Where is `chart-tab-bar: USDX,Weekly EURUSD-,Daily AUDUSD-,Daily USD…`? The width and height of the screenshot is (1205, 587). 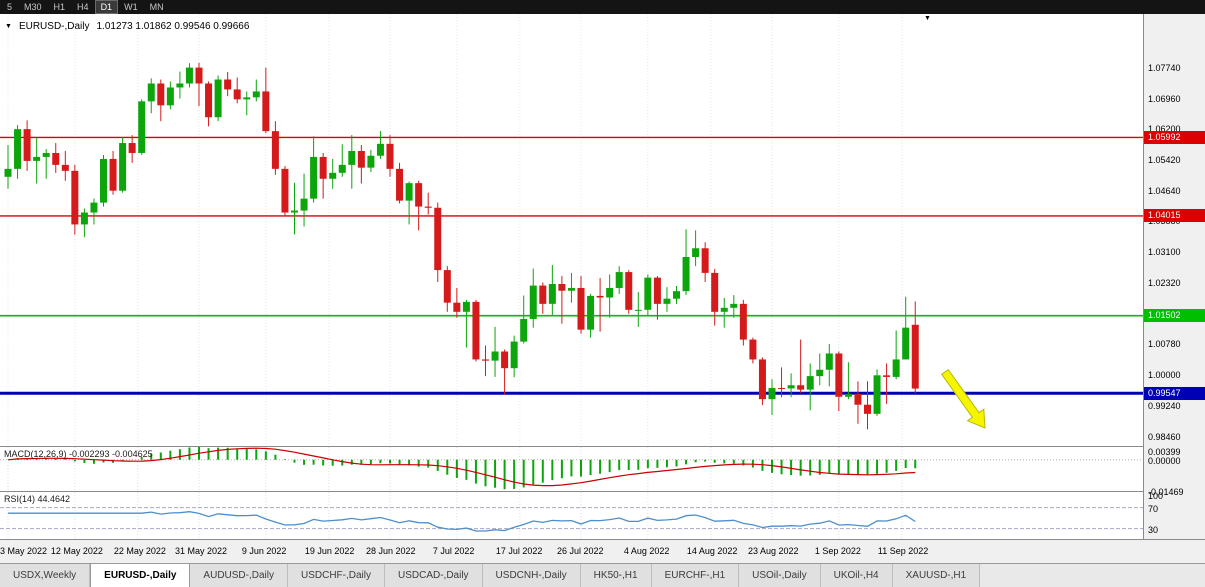
chart-tab-bar: USDX,Weekly EURUSD-,Daily AUDUSD-,Daily USD… is located at coordinates (602, 575).